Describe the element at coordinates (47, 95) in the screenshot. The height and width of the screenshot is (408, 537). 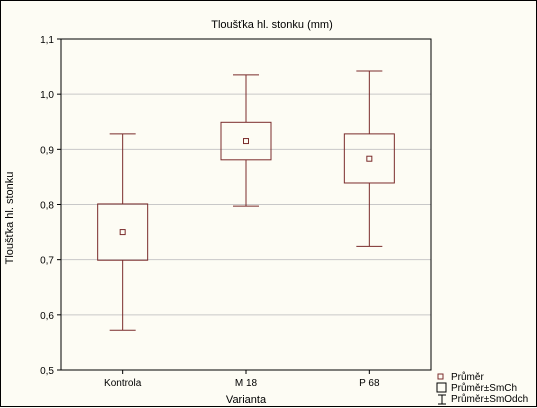
I see `y-tick-label: 1,0` at that location.